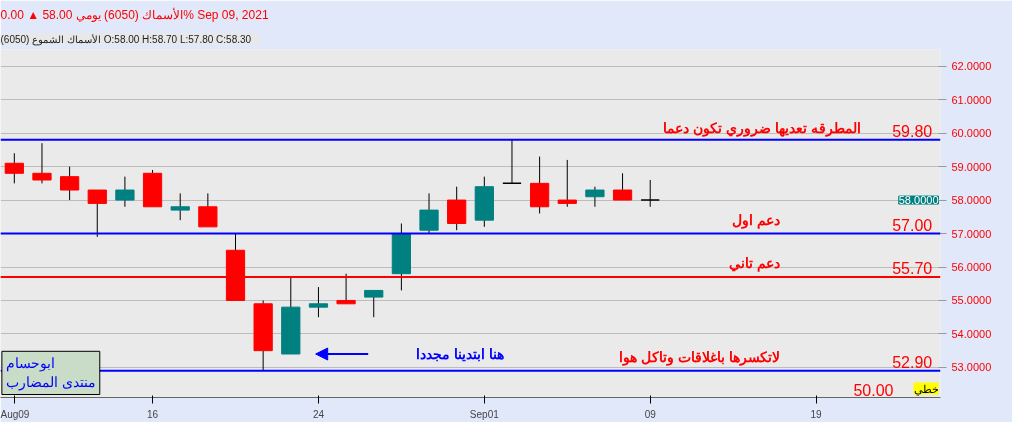 The image size is (1012, 422). What do you see at coordinates (918, 200) in the screenshot?
I see `annotation: 58.0000` at bounding box center [918, 200].